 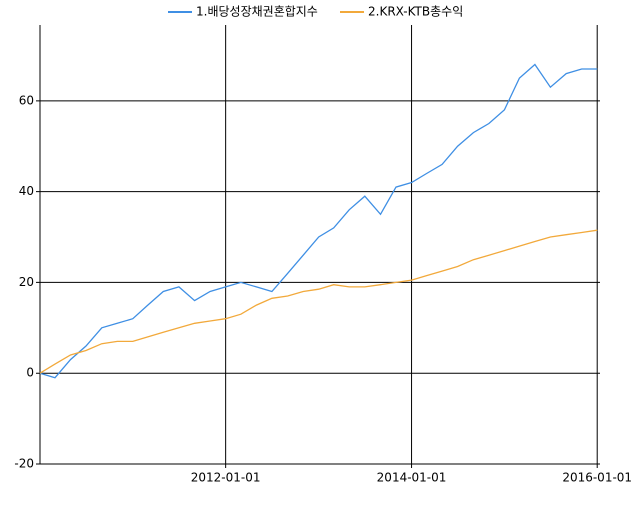 What do you see at coordinates (26, 282) in the screenshot?
I see `y-tick-label: 20` at bounding box center [26, 282].